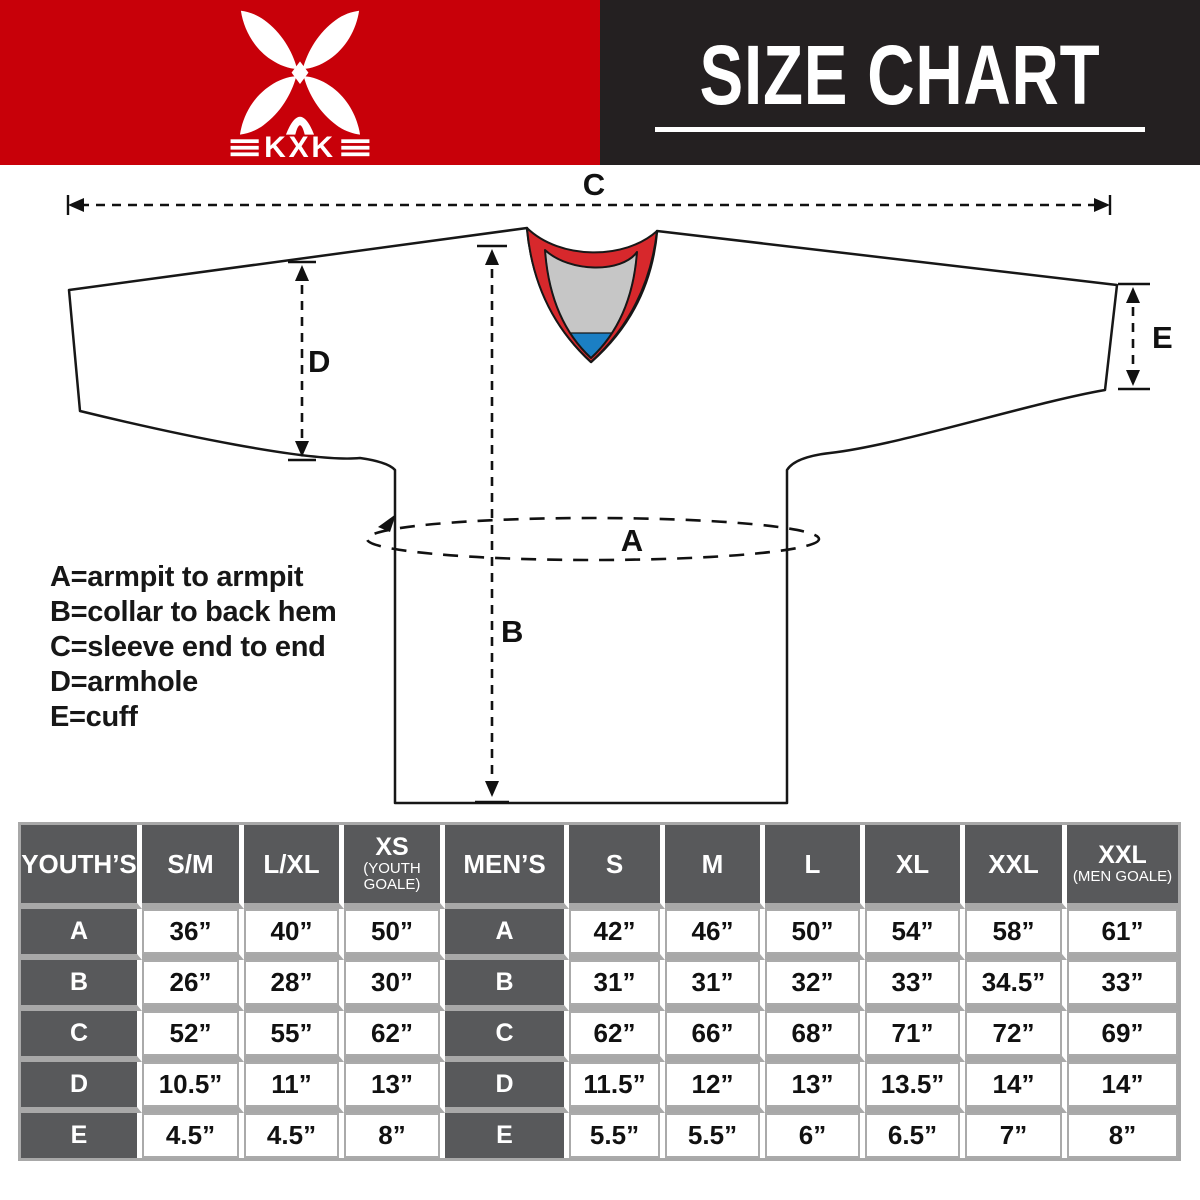 This screenshot has width=1200, height=1200. Describe the element at coordinates (915, 934) in the screenshot. I see `table-cell: 54”` at that location.